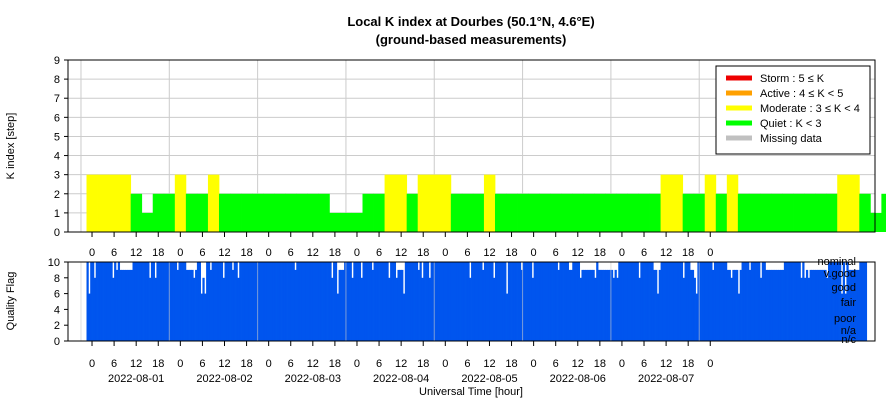 Image resolution: width=886 pixels, height=400 pixels. Describe the element at coordinates (57, 342) in the screenshot. I see `bottom-y-tick-label: 0` at that location.